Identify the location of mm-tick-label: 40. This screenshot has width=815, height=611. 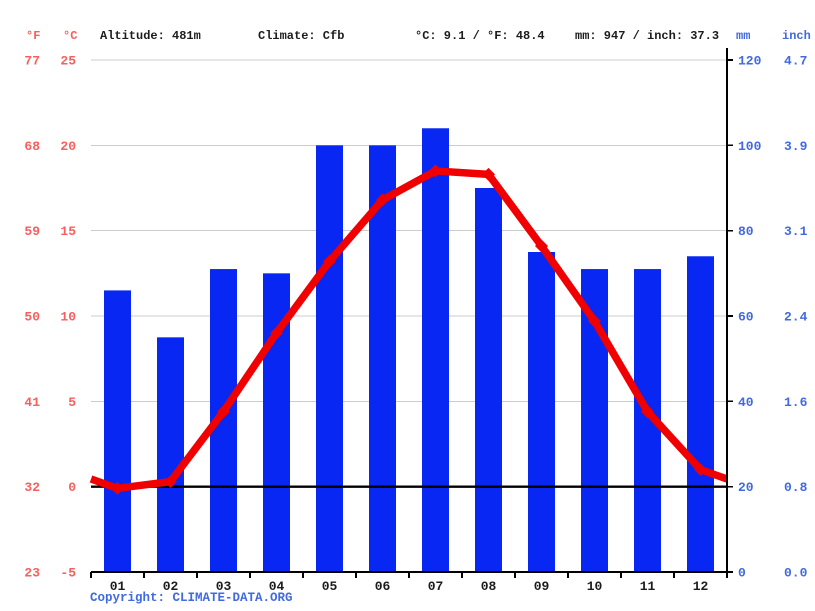
(746, 402).